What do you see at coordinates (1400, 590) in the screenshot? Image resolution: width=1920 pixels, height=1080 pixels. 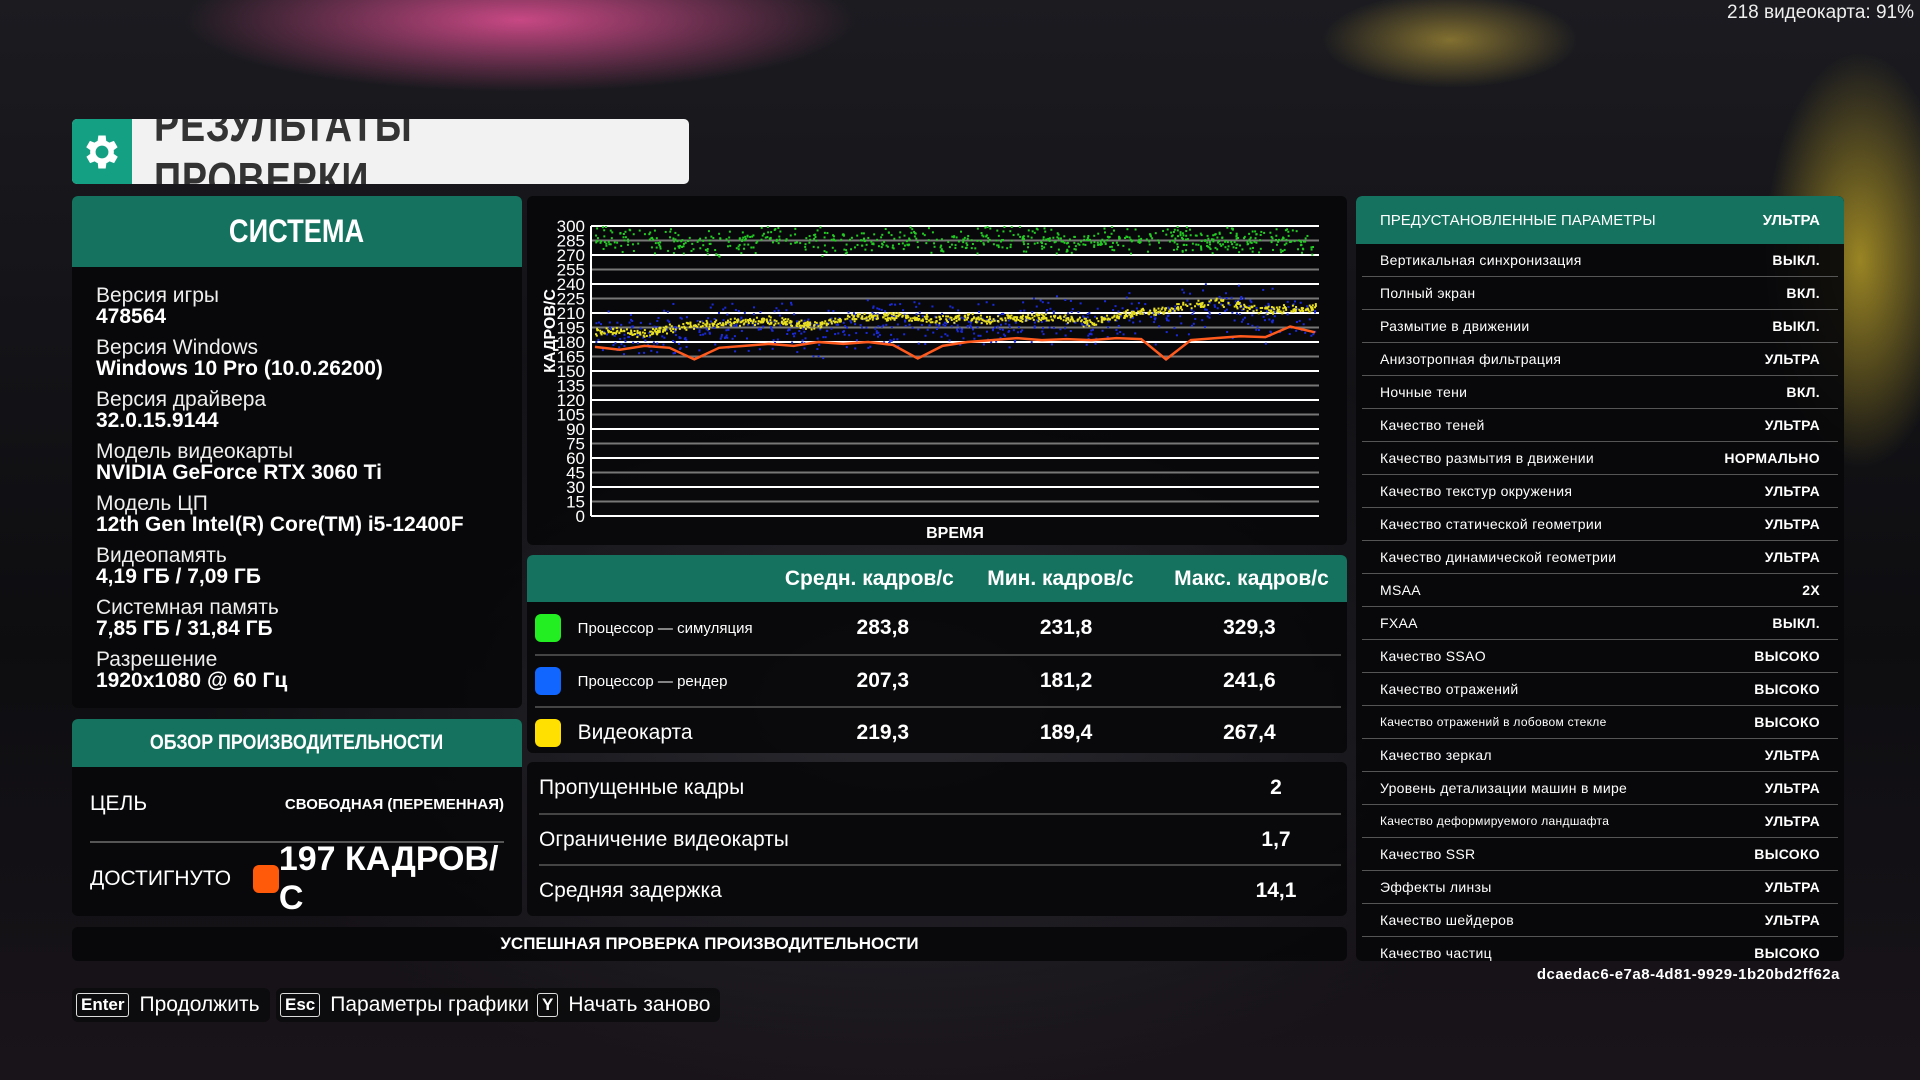 I see `setting-label: MSAA` at bounding box center [1400, 590].